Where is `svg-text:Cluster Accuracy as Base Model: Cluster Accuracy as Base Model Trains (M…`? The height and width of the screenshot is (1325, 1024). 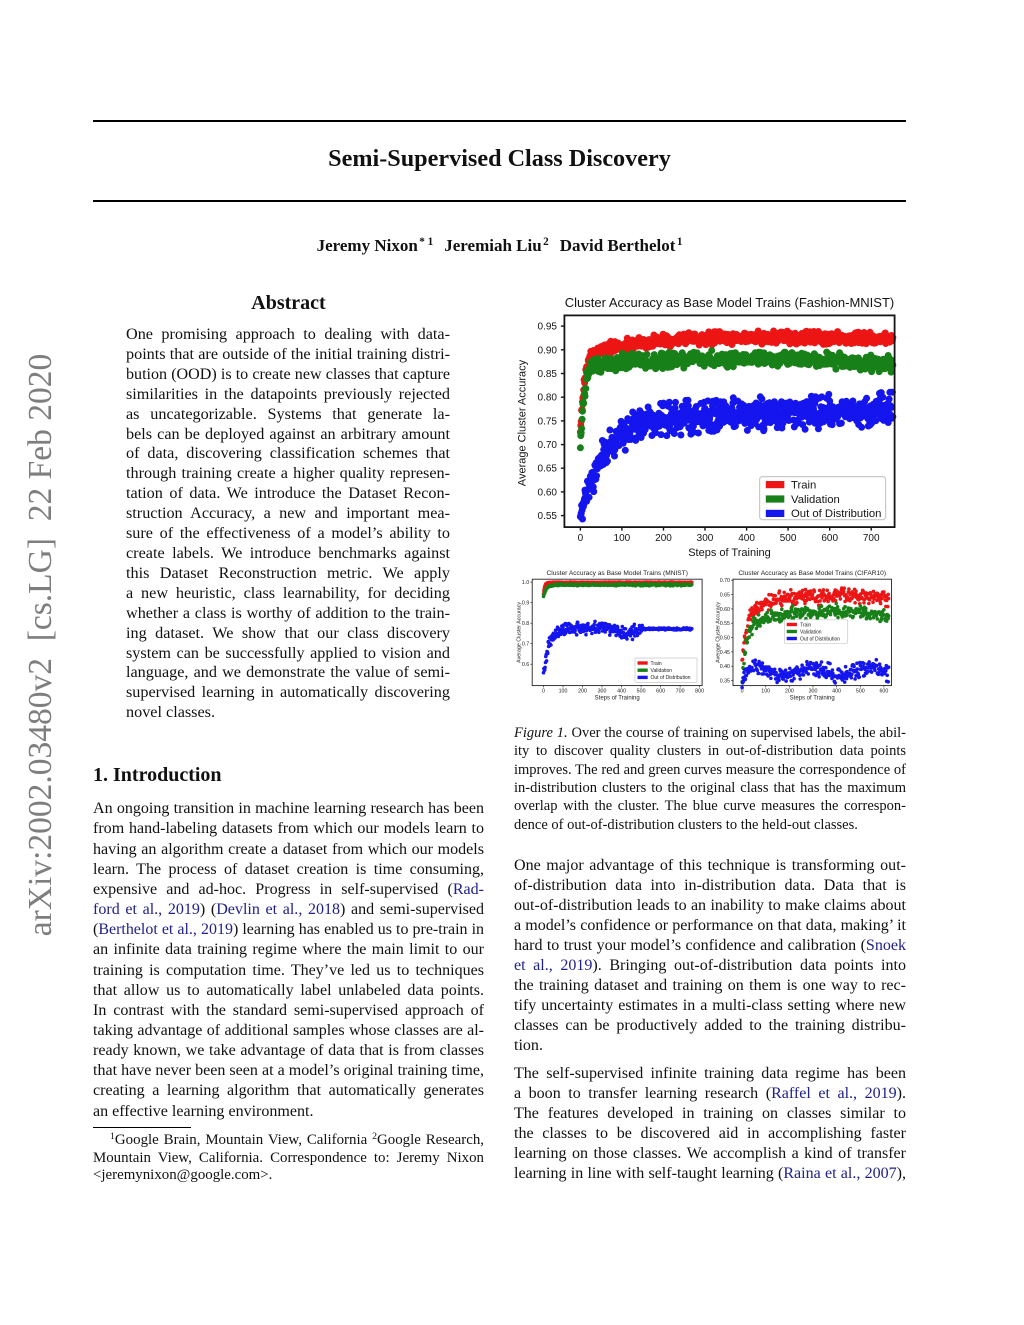
svg-text:Cluster Accuracy as Base Model: Cluster Accuracy as Base Model Trains (M… is located at coordinates (616, 573).